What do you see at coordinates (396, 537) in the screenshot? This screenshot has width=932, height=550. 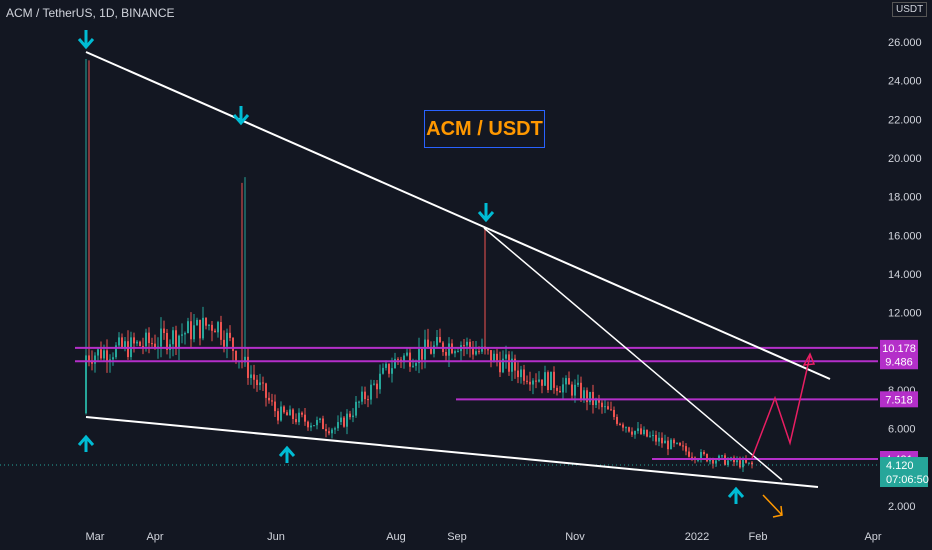 I see `x-tick-label: Aug` at bounding box center [396, 537].